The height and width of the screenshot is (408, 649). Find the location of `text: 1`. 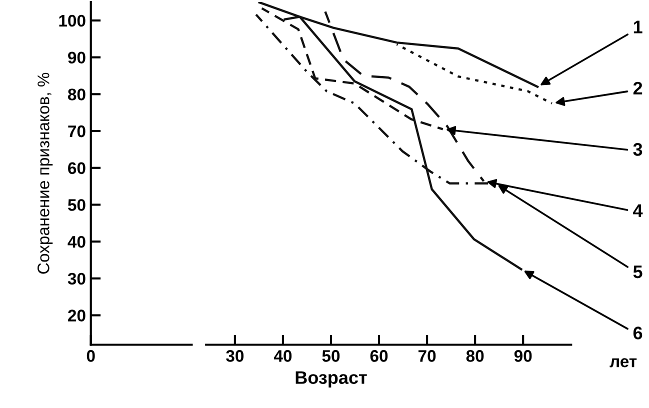

text: 1 is located at coordinates (638, 27).